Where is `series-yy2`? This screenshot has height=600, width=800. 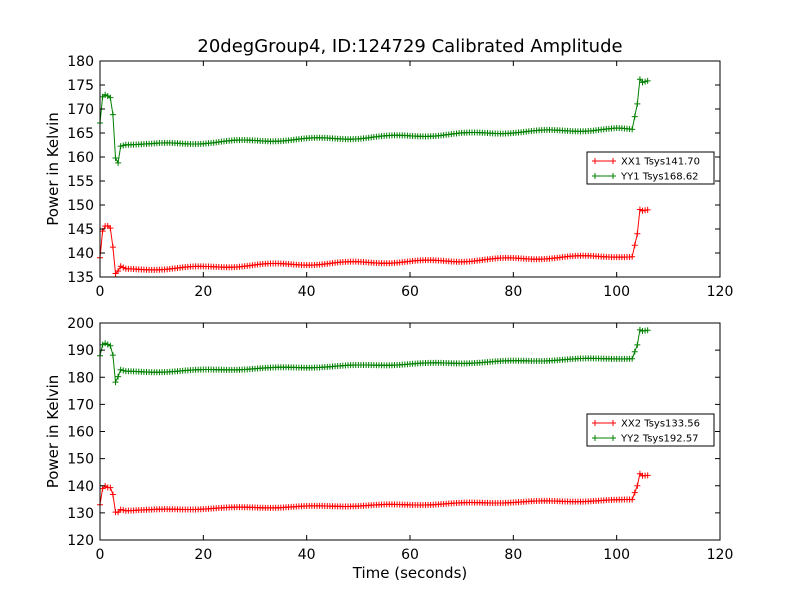 series-yy2 is located at coordinates (374, 356).